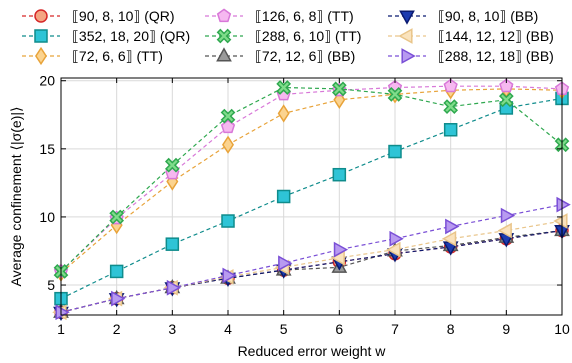 This screenshot has height=363, width=572. Describe the element at coordinates (16, 197) in the screenshot. I see `y-axis-label: Average confinement ⟨|σ(e)|⟩` at that location.